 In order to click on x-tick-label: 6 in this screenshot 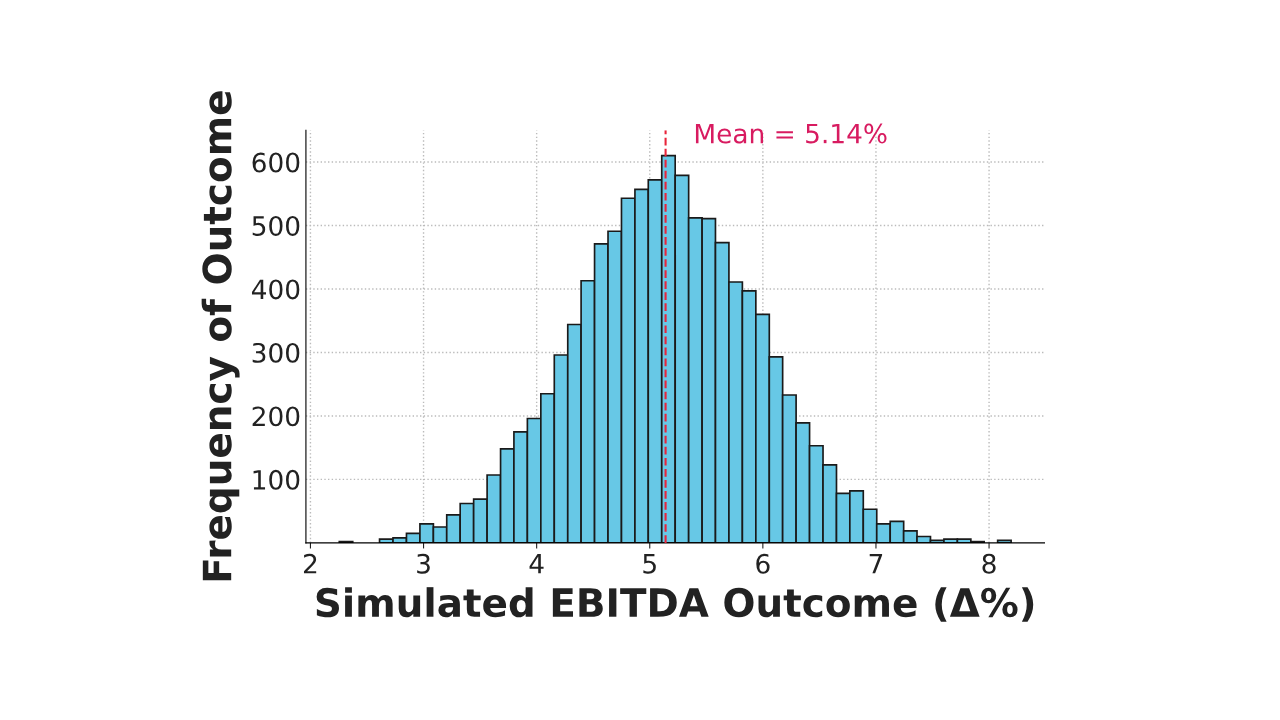, I will do `click(763, 563)`.